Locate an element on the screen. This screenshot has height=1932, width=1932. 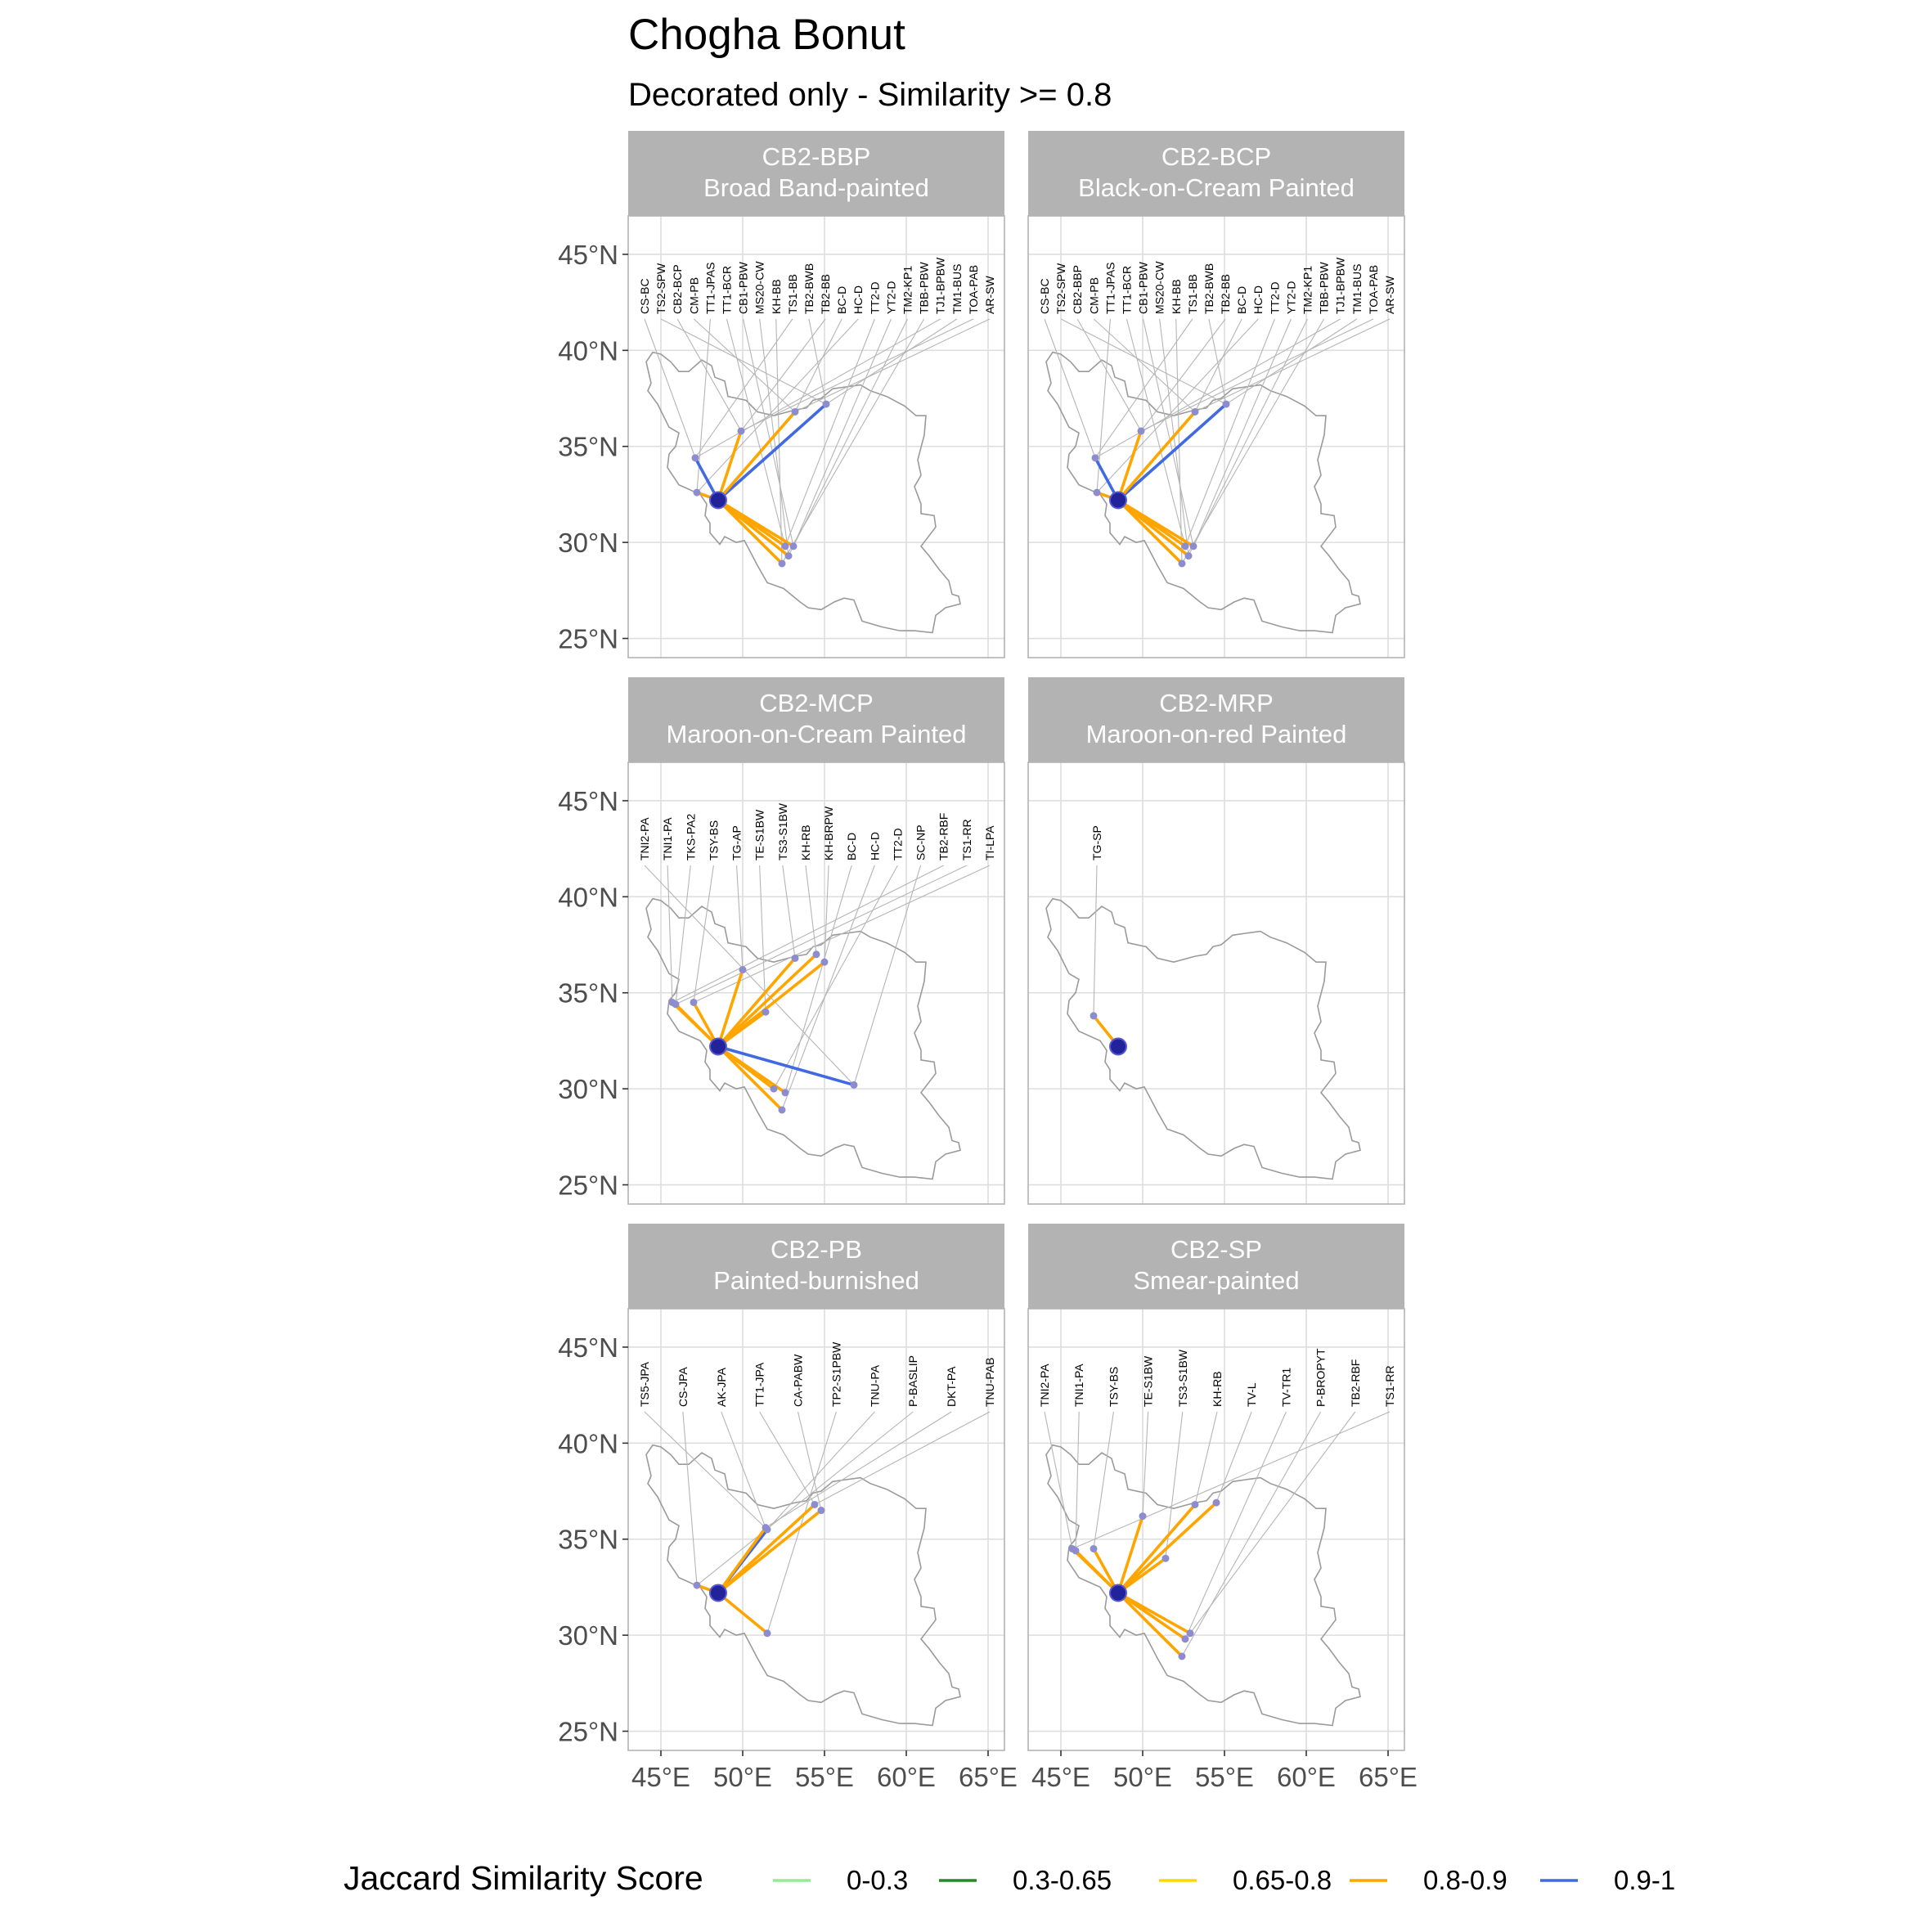
panel-background is located at coordinates (816, 983).